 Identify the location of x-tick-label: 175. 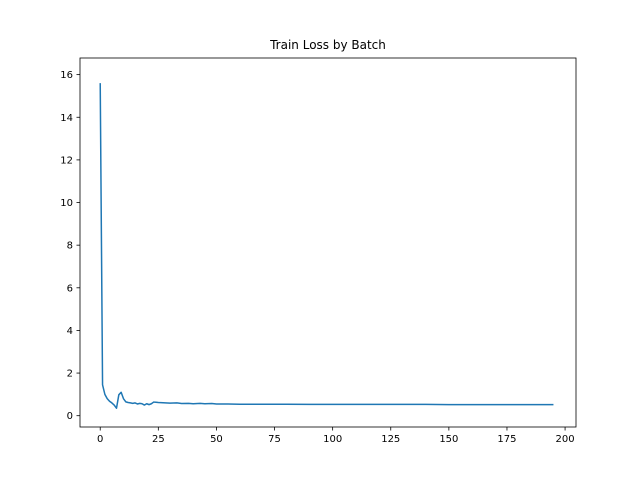
(506, 439).